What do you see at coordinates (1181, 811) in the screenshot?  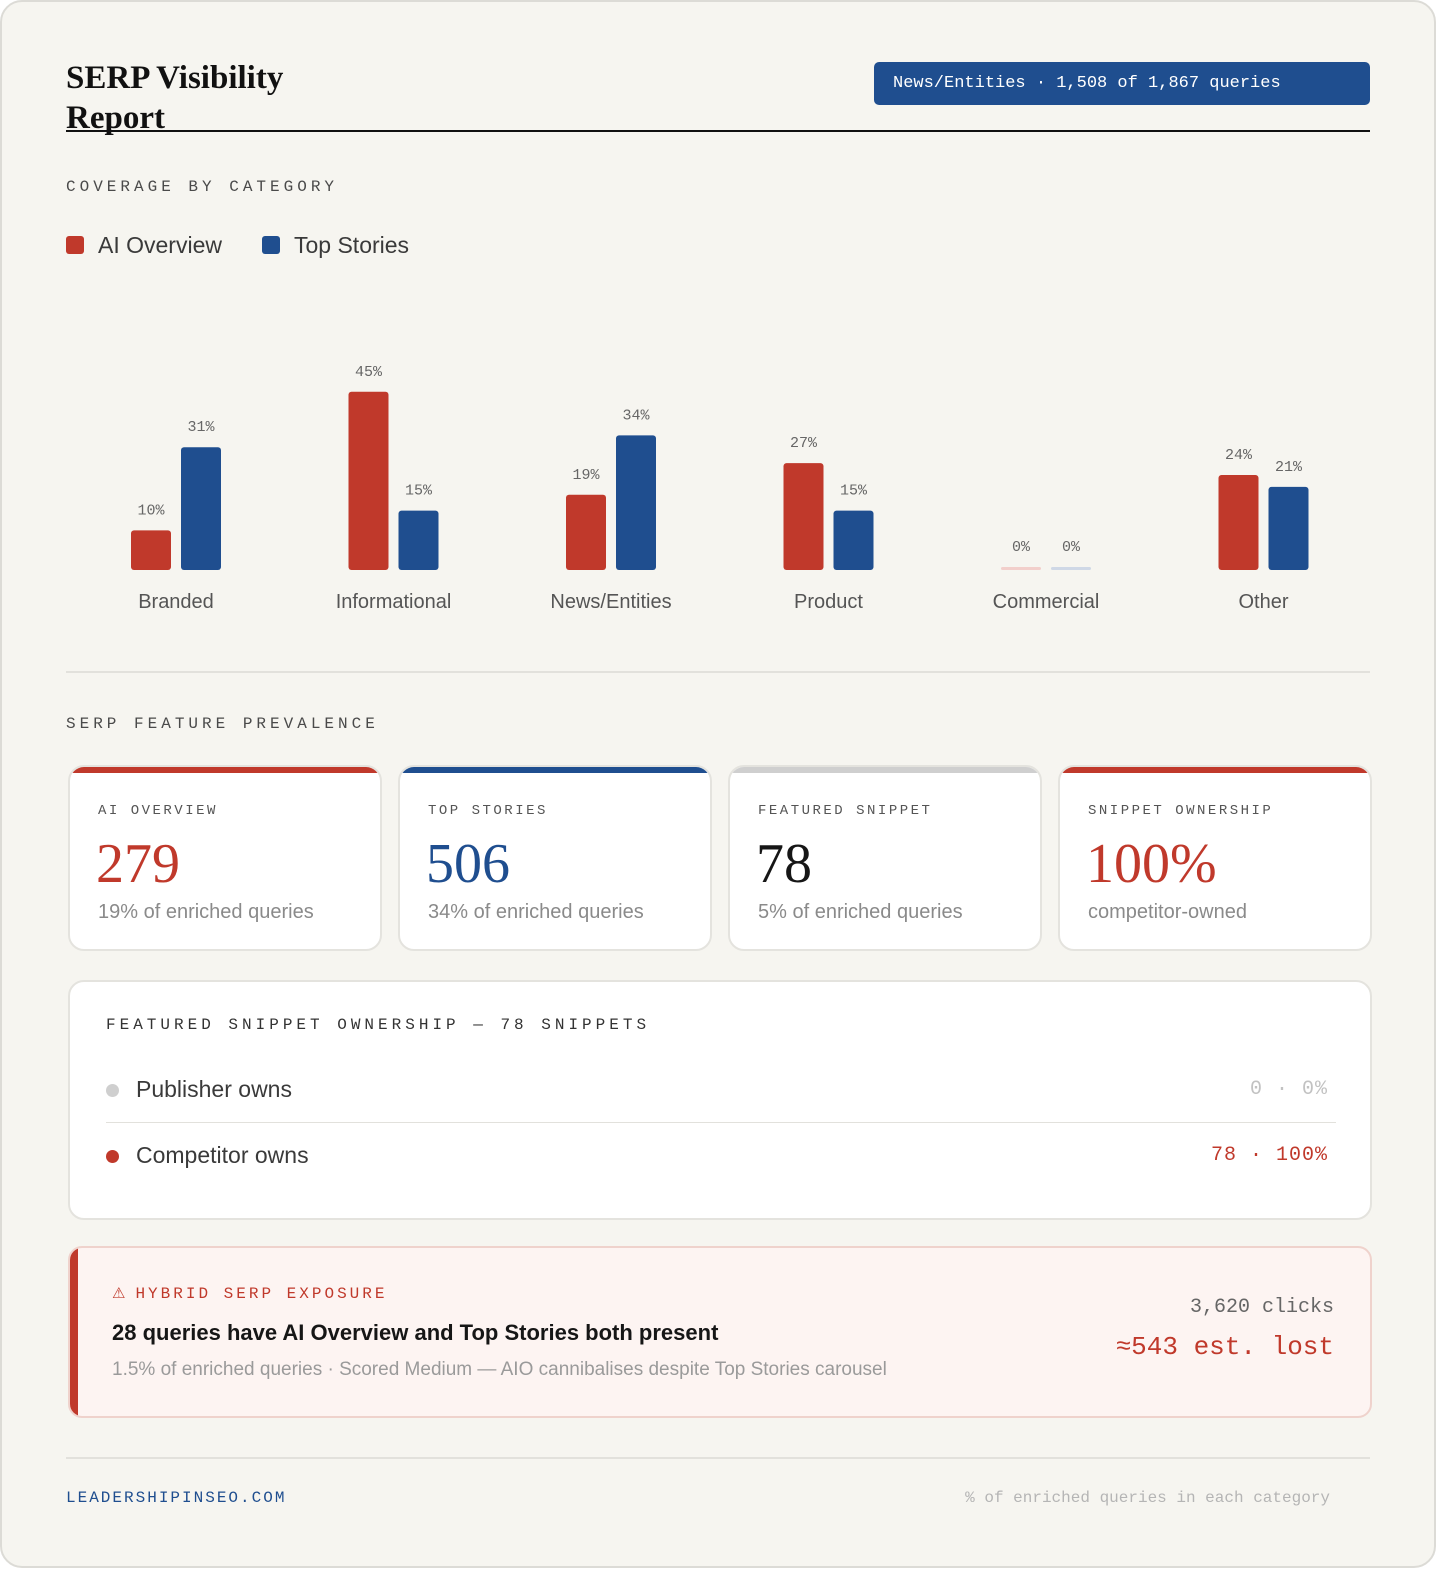 I see `card-label: SNIPPET OWNERSHIP` at bounding box center [1181, 811].